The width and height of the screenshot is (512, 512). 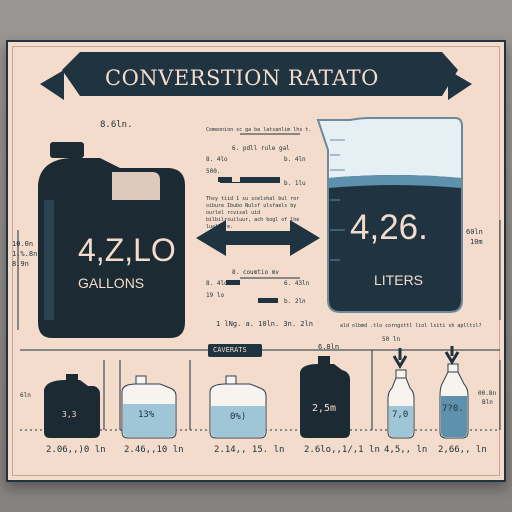 I want to click on left-small-top: 6ln, so click(x=25, y=395).